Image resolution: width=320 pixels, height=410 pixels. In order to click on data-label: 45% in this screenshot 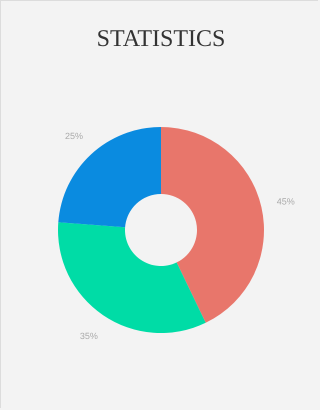, I will do `click(285, 201)`.